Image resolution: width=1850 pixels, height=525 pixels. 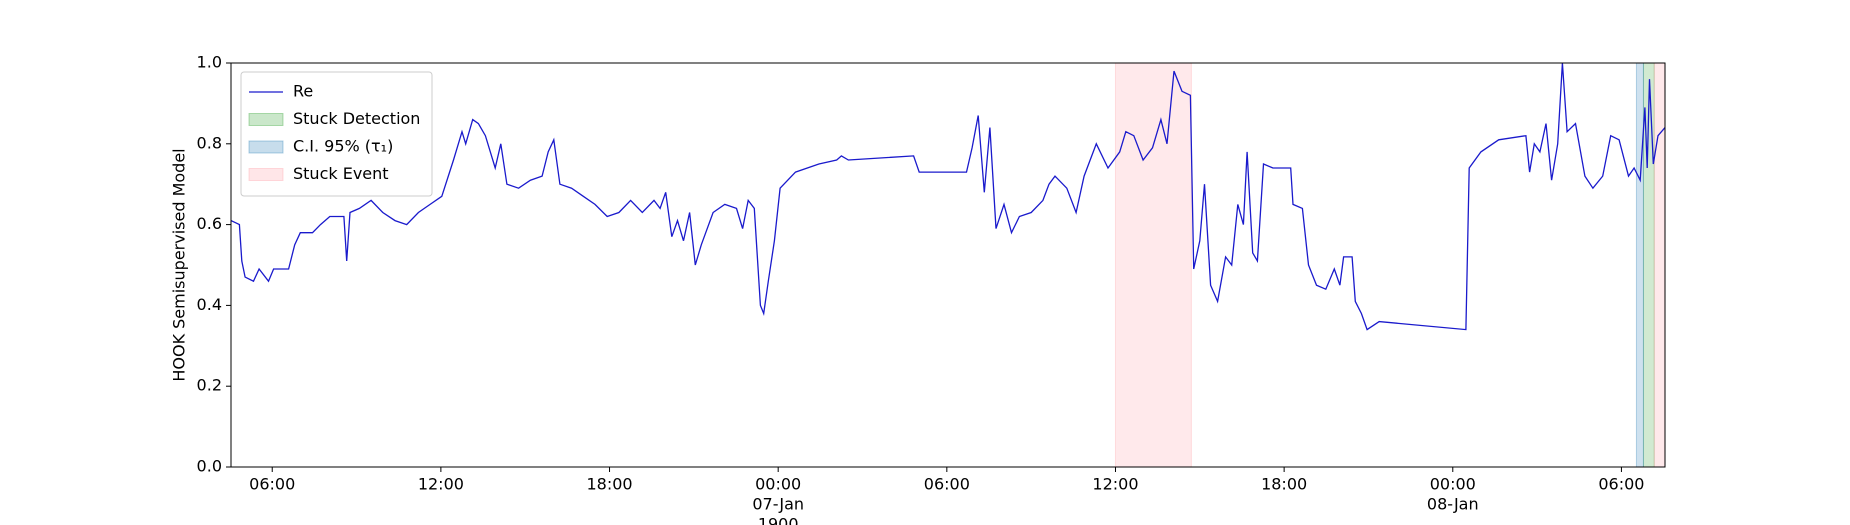 I want to click on y-tick-label: 0.2, so click(x=209, y=385).